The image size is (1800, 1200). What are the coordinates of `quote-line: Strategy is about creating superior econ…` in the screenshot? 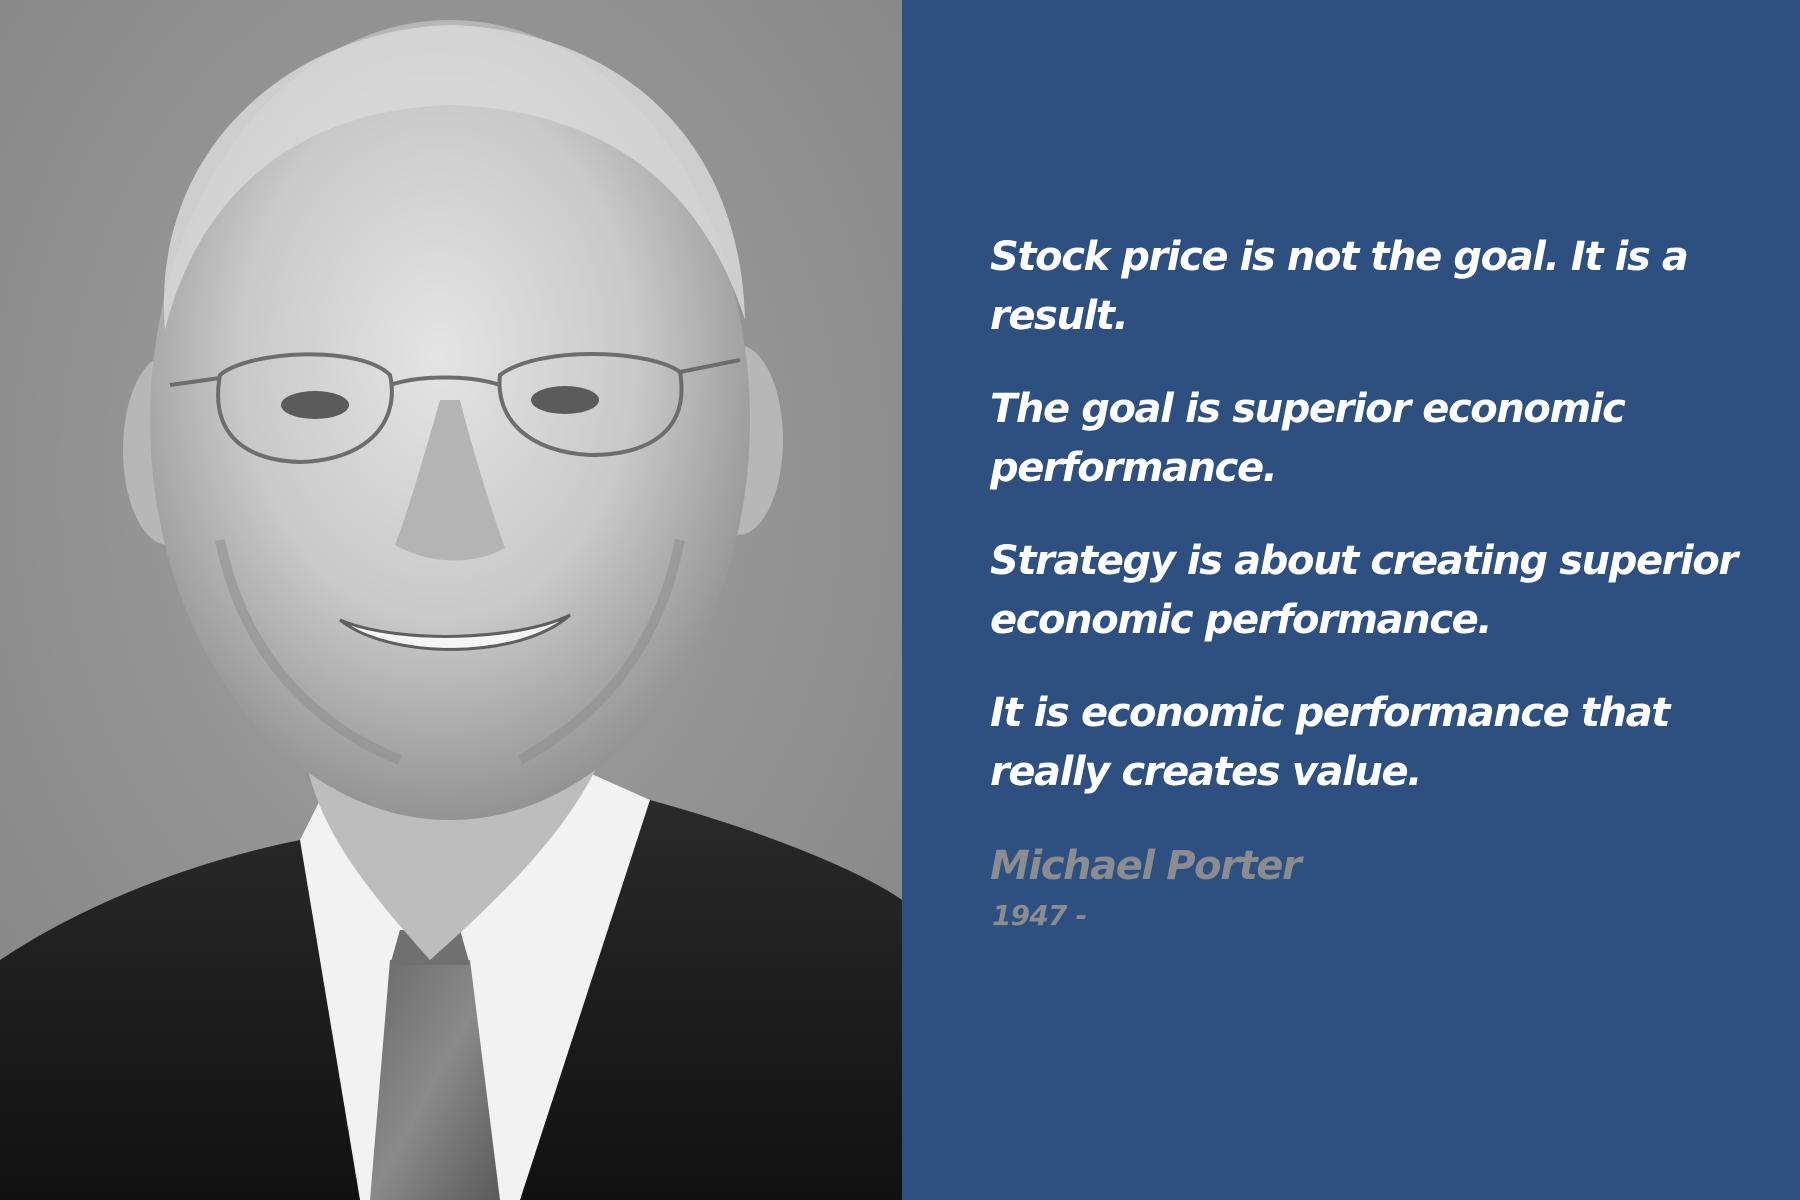 It's located at (1364, 590).